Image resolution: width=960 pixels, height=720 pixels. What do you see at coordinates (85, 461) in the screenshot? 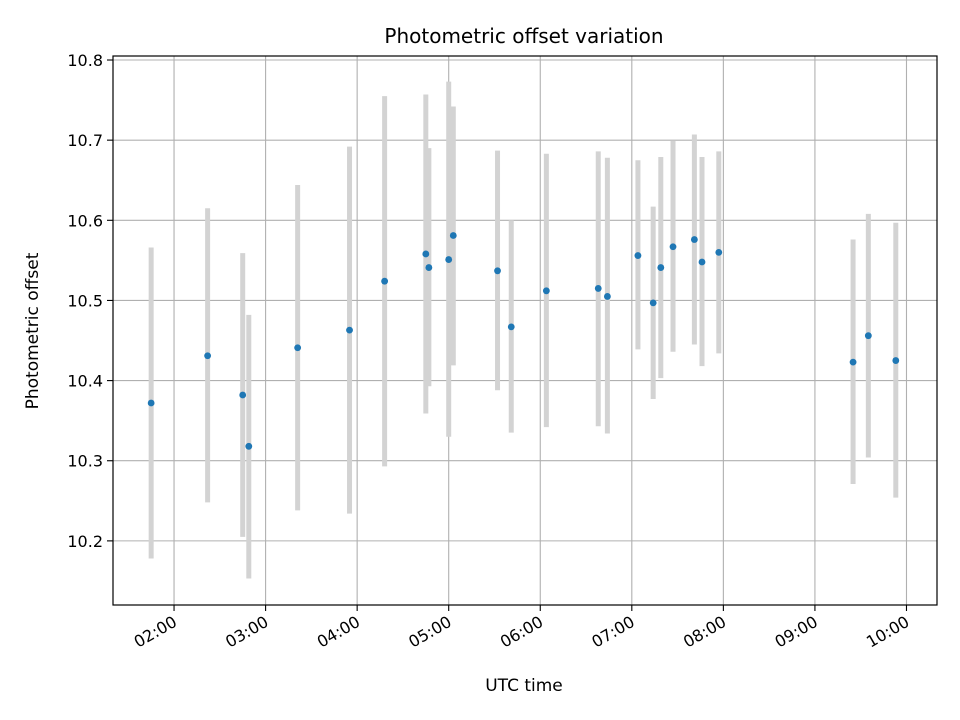
I see `y-tick-label: 10.3` at bounding box center [85, 461].